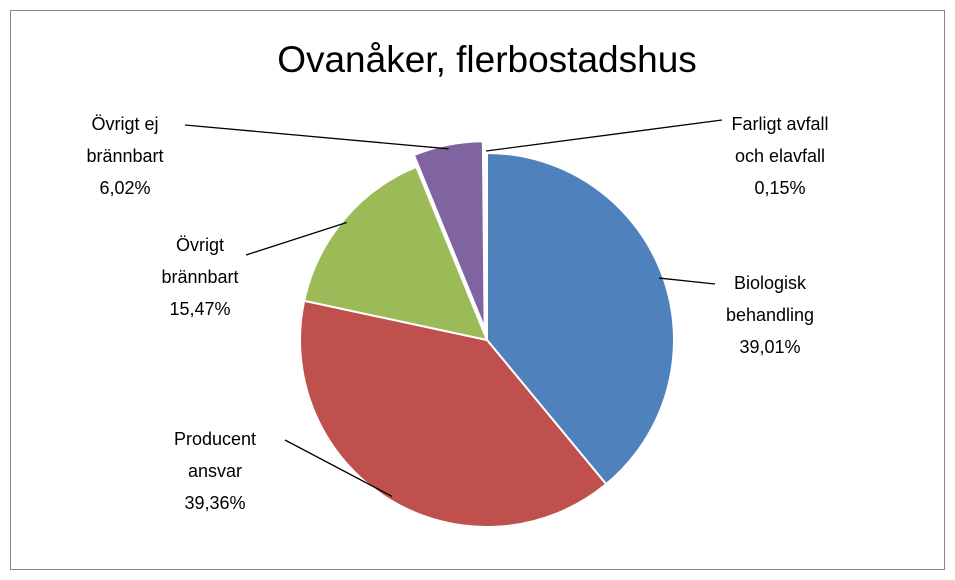 This screenshot has height=580, width=955. What do you see at coordinates (199, 261) in the screenshot?
I see `category-label: Övrigt brännbart` at bounding box center [199, 261].